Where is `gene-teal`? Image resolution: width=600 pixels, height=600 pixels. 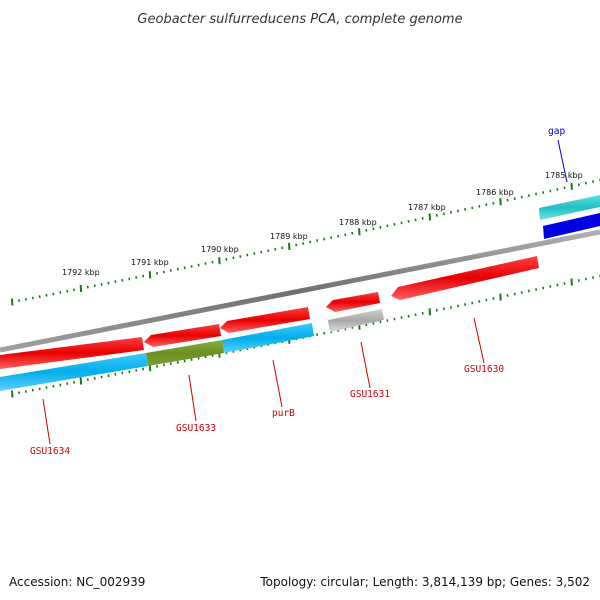
gene-teal is located at coordinates (569, 207).